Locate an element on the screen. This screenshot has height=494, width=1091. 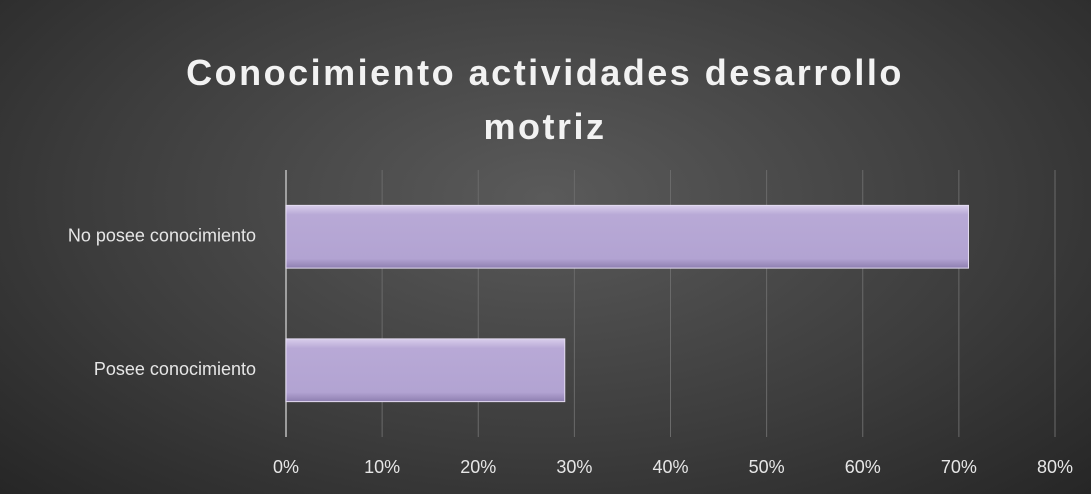
x-tick-label: 80% is located at coordinates (1055, 467).